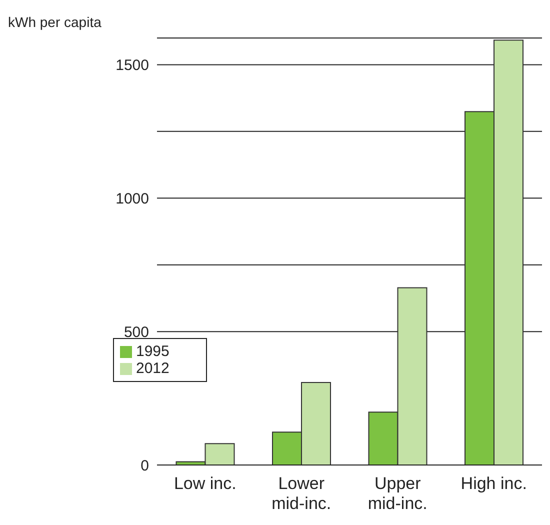 This screenshot has height=525, width=550. I want to click on x-tick-label: Lower mid-inc., so click(302, 493).